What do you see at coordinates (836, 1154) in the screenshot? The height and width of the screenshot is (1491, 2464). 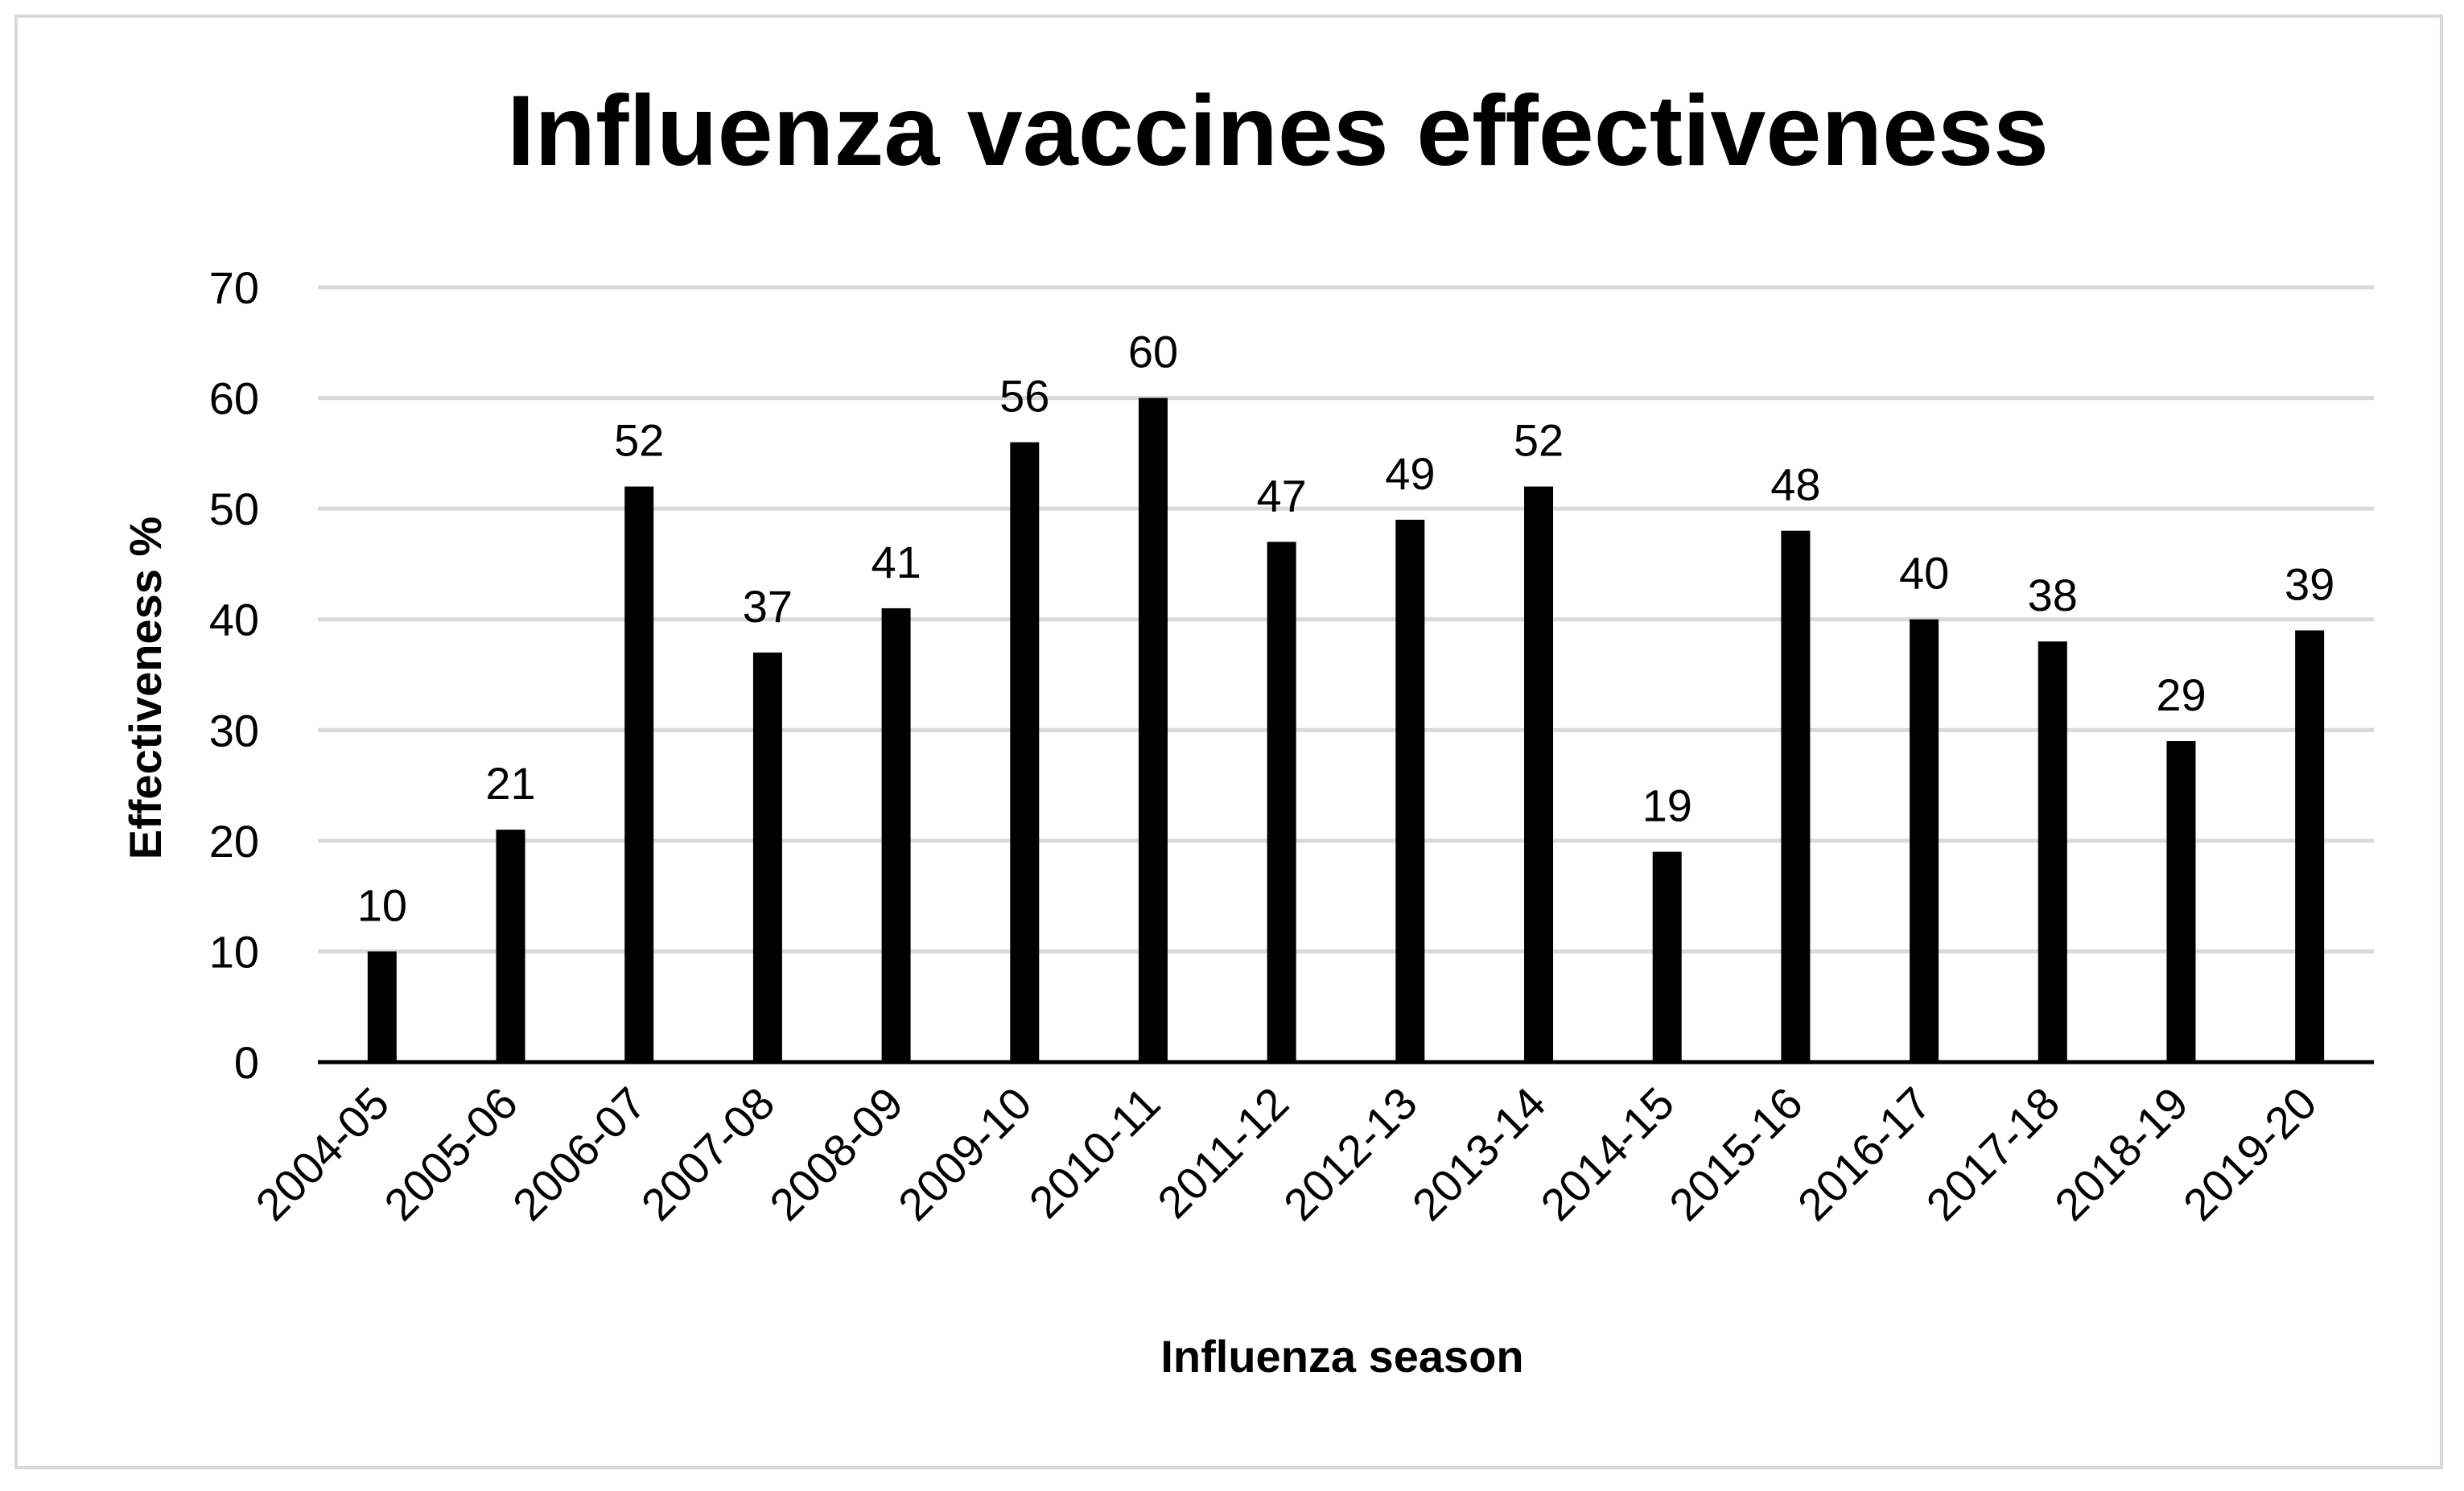 I see `x-tick-label: 2008-09` at bounding box center [836, 1154].